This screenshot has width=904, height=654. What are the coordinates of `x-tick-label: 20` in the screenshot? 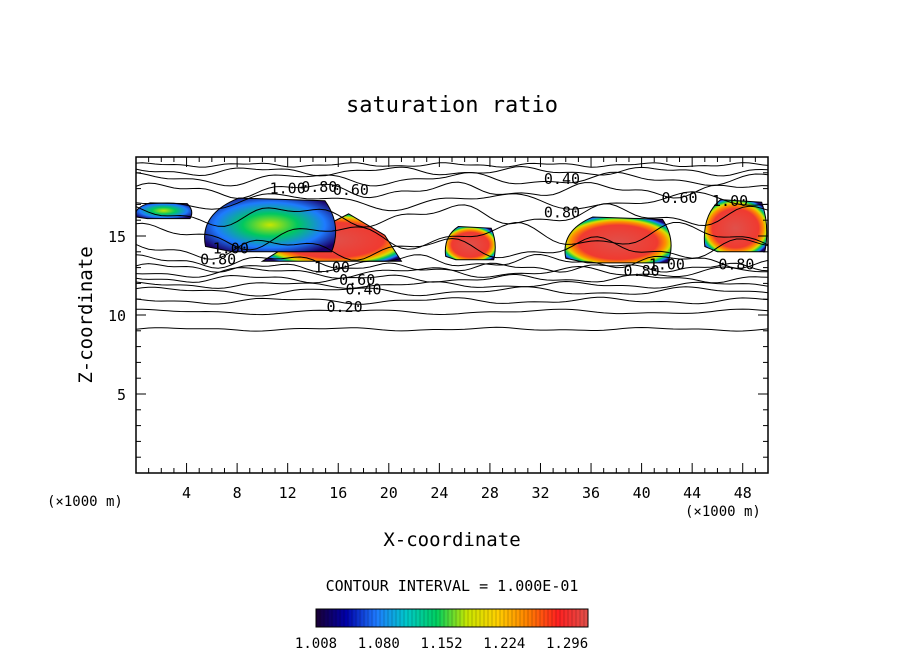 It's located at (389, 493).